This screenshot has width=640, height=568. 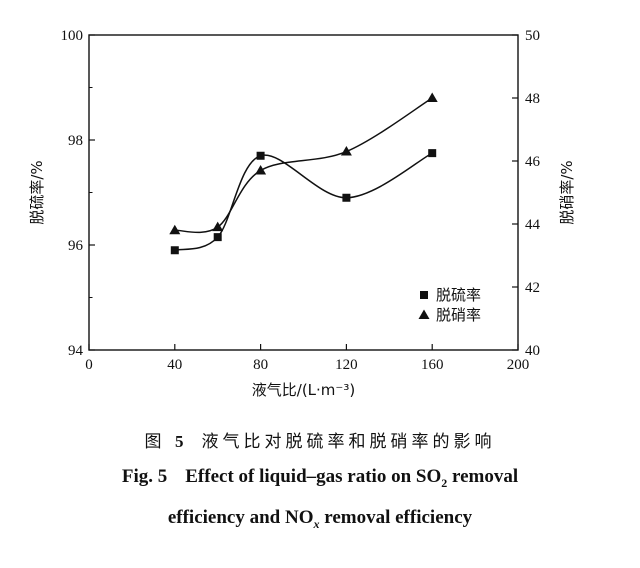 I want to click on x-tick-label-3: 120, so click(x=346, y=365).